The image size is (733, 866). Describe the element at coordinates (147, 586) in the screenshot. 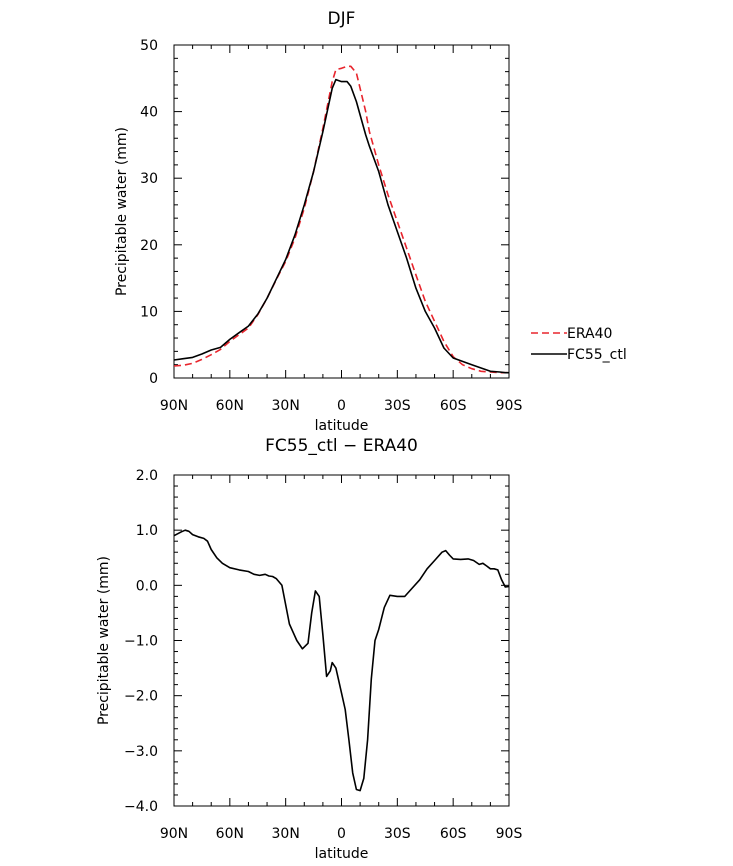

I see `y-tick-label: 0.0` at that location.